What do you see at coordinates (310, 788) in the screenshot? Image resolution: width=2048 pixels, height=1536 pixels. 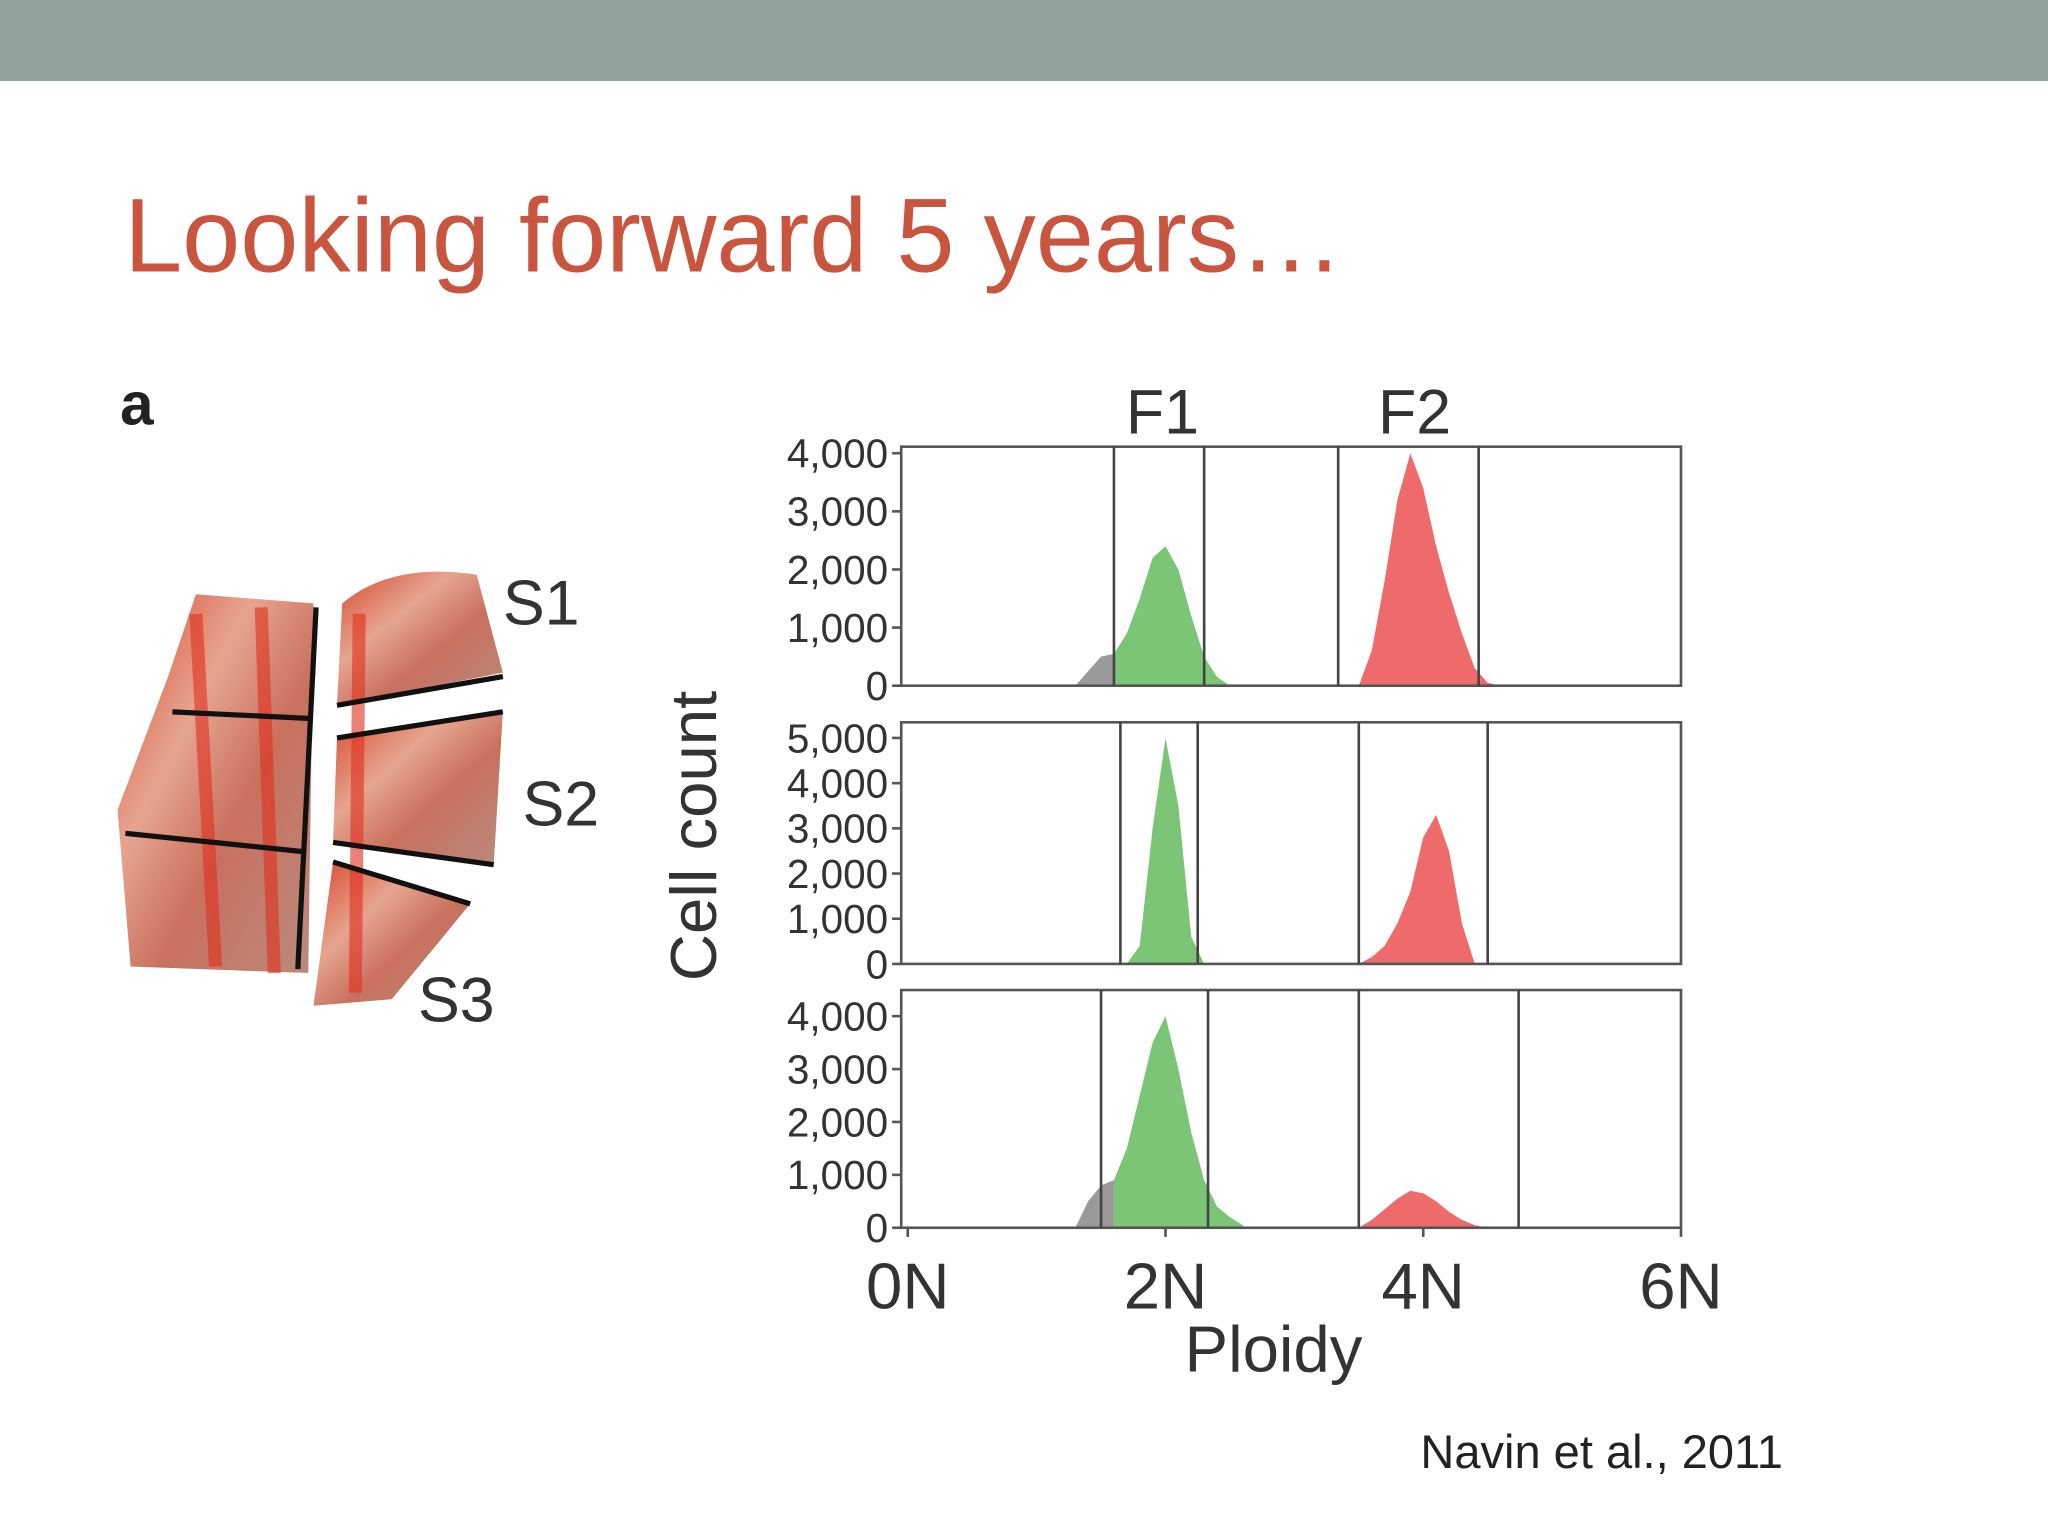 I see `tissue-image` at bounding box center [310, 788].